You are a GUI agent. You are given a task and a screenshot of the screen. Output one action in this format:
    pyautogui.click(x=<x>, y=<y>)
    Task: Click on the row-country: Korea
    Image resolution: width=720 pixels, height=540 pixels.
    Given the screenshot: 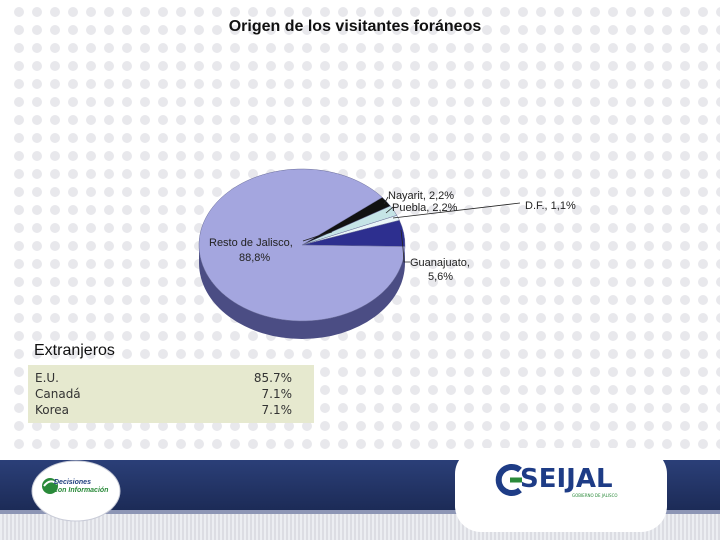 What is the action you would take?
    pyautogui.click(x=52, y=410)
    